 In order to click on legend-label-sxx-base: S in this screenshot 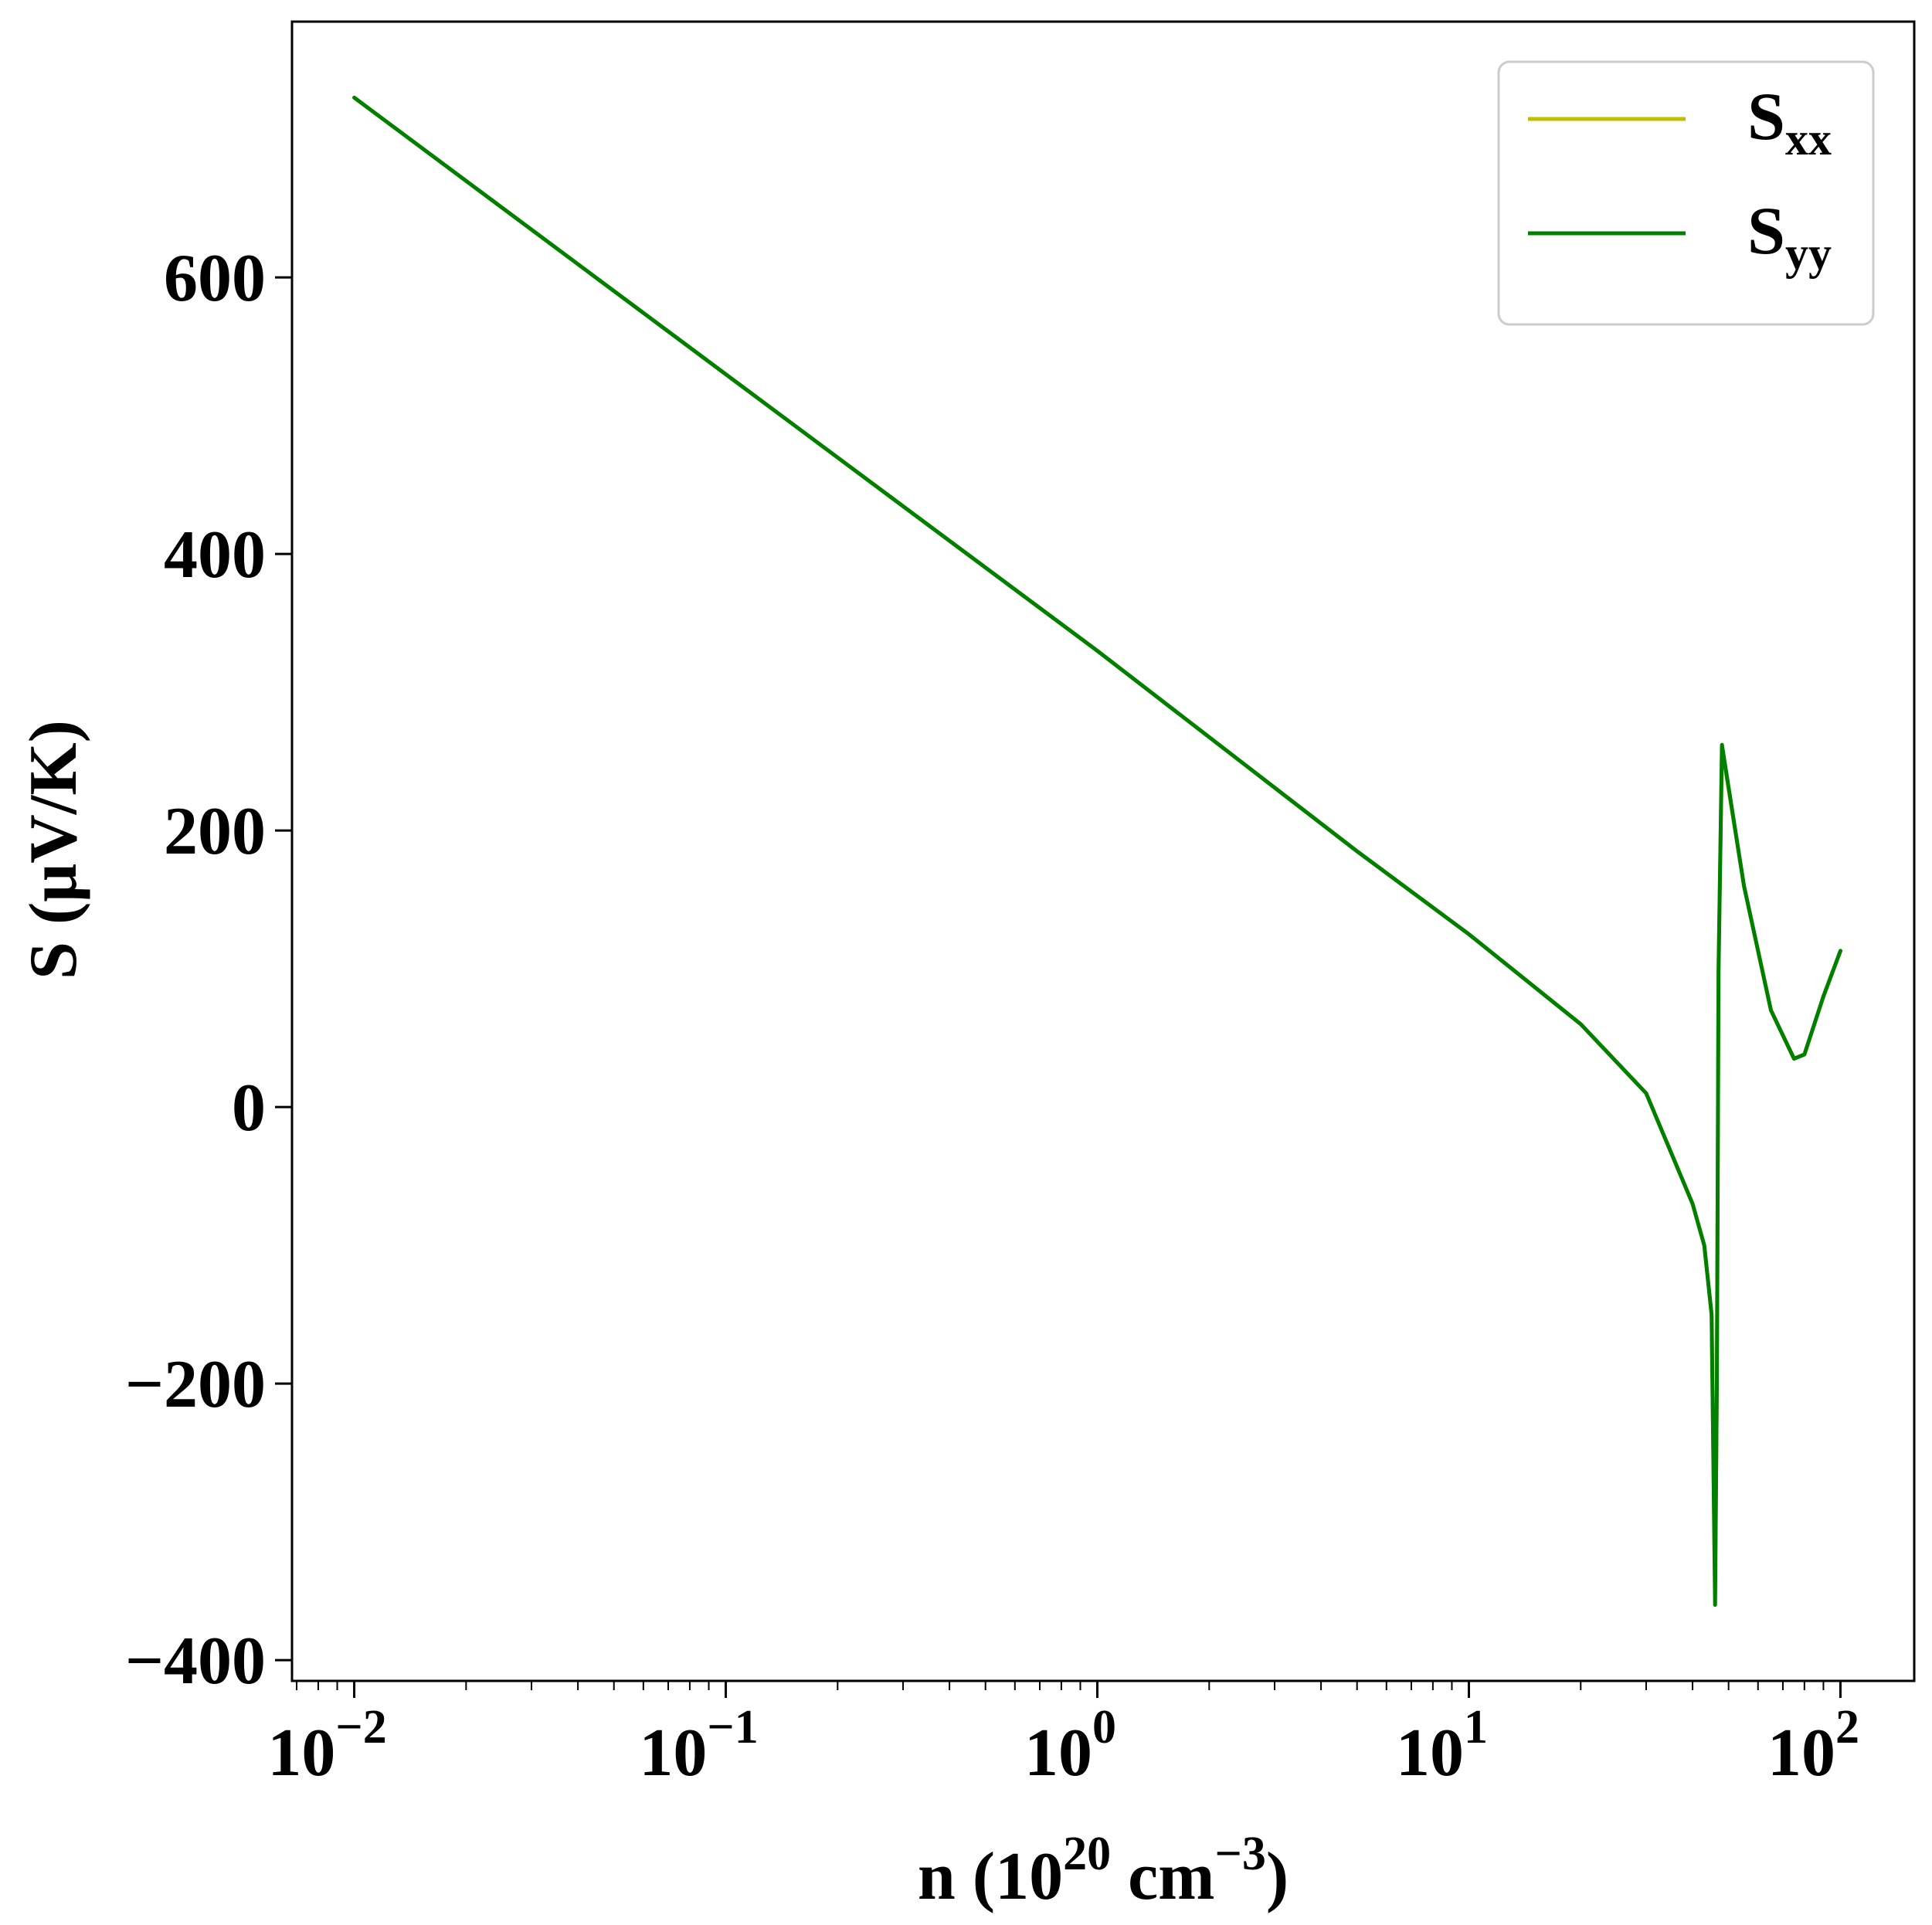, I will do `click(1766, 117)`.